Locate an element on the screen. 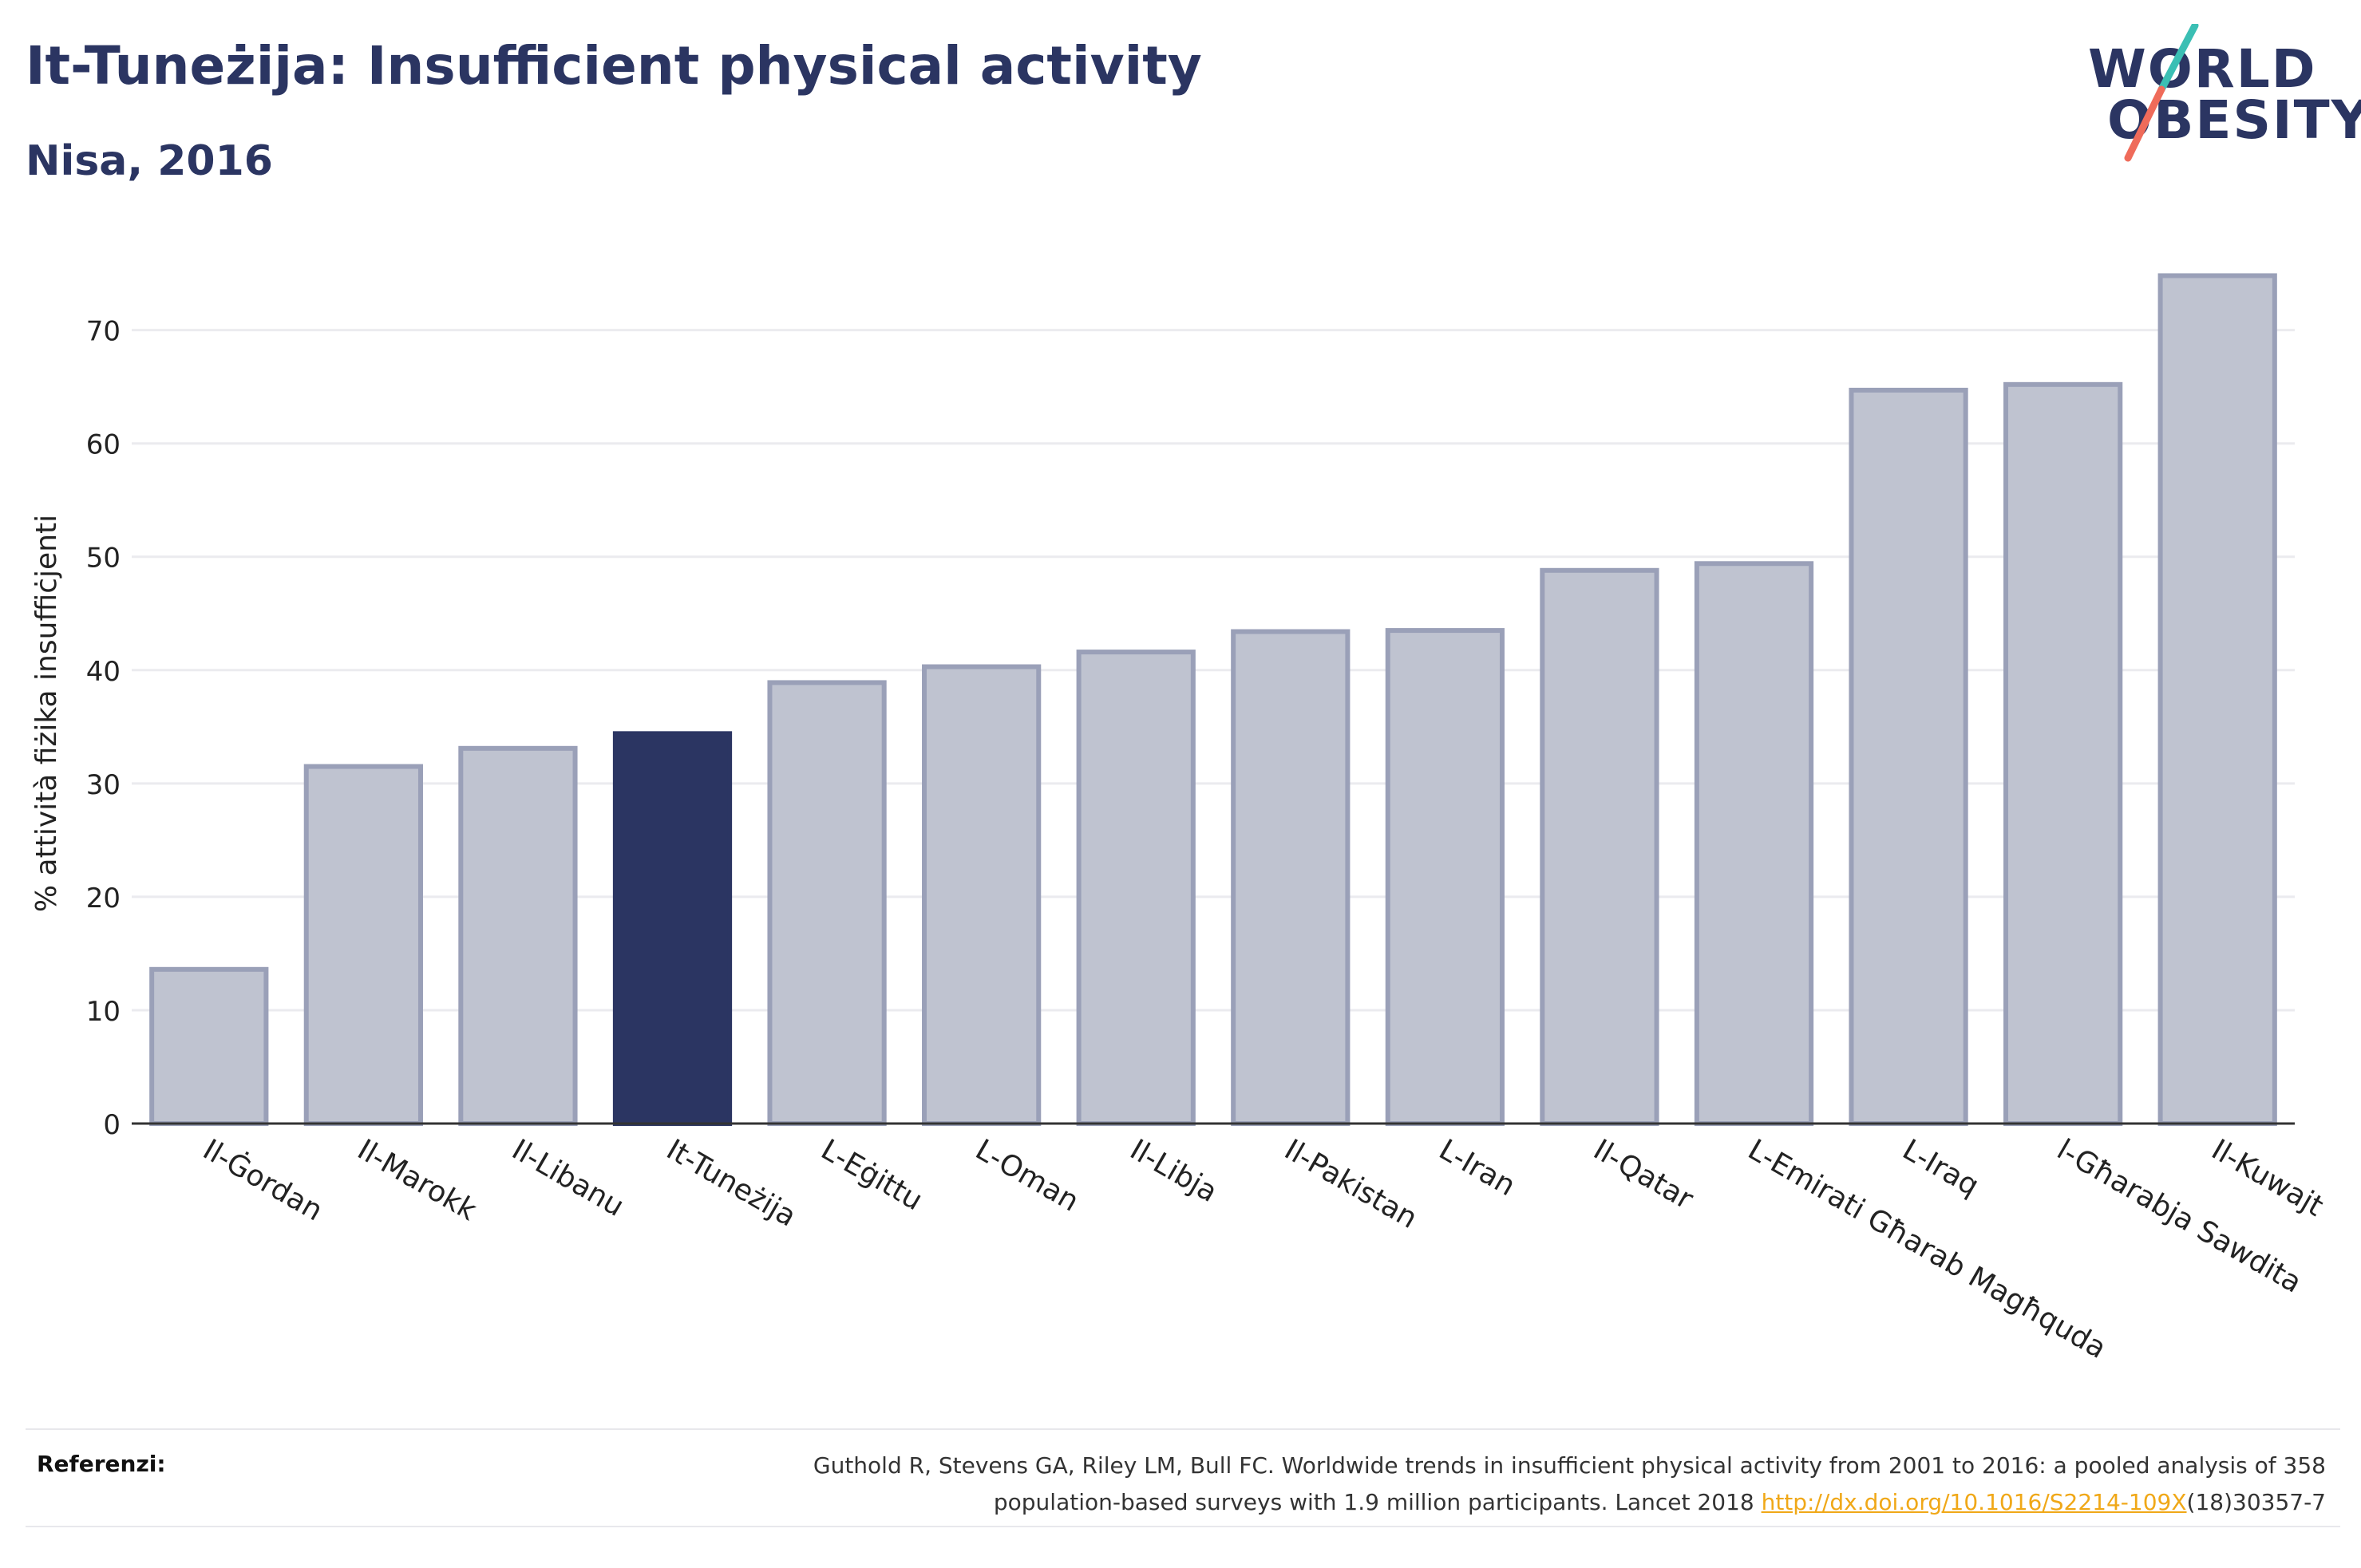 This screenshot has width=2361, height=1568. x-tick-label: Il-Ġordan is located at coordinates (262, 1179).